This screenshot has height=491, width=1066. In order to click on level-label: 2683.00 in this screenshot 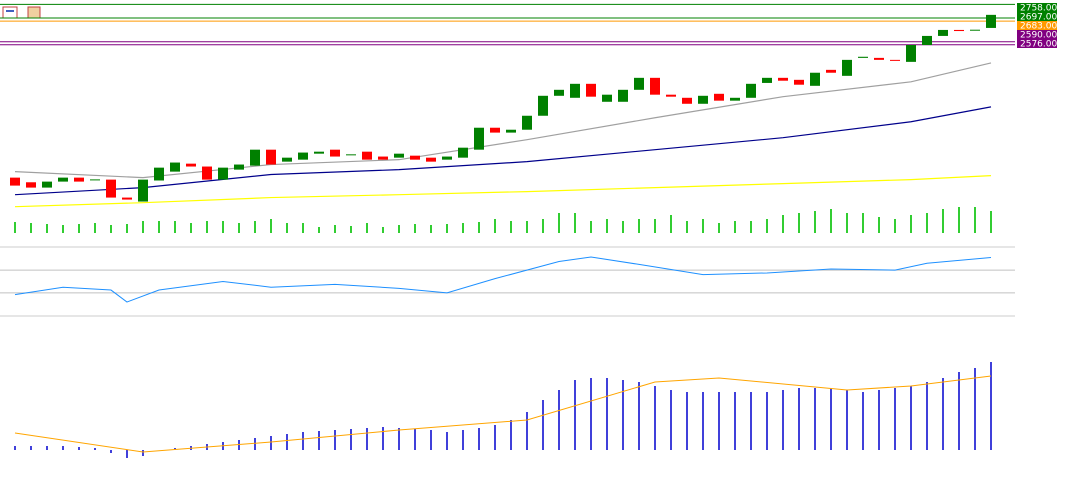, I will do `click(1038, 27)`.